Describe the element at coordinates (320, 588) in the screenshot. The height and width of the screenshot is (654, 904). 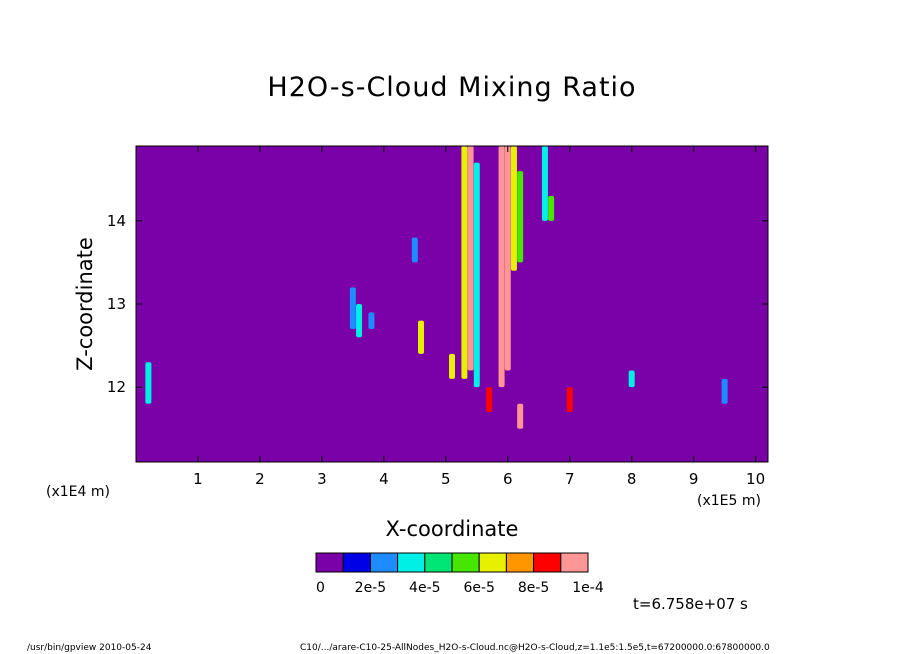
I see `colorbar-label: 0` at that location.